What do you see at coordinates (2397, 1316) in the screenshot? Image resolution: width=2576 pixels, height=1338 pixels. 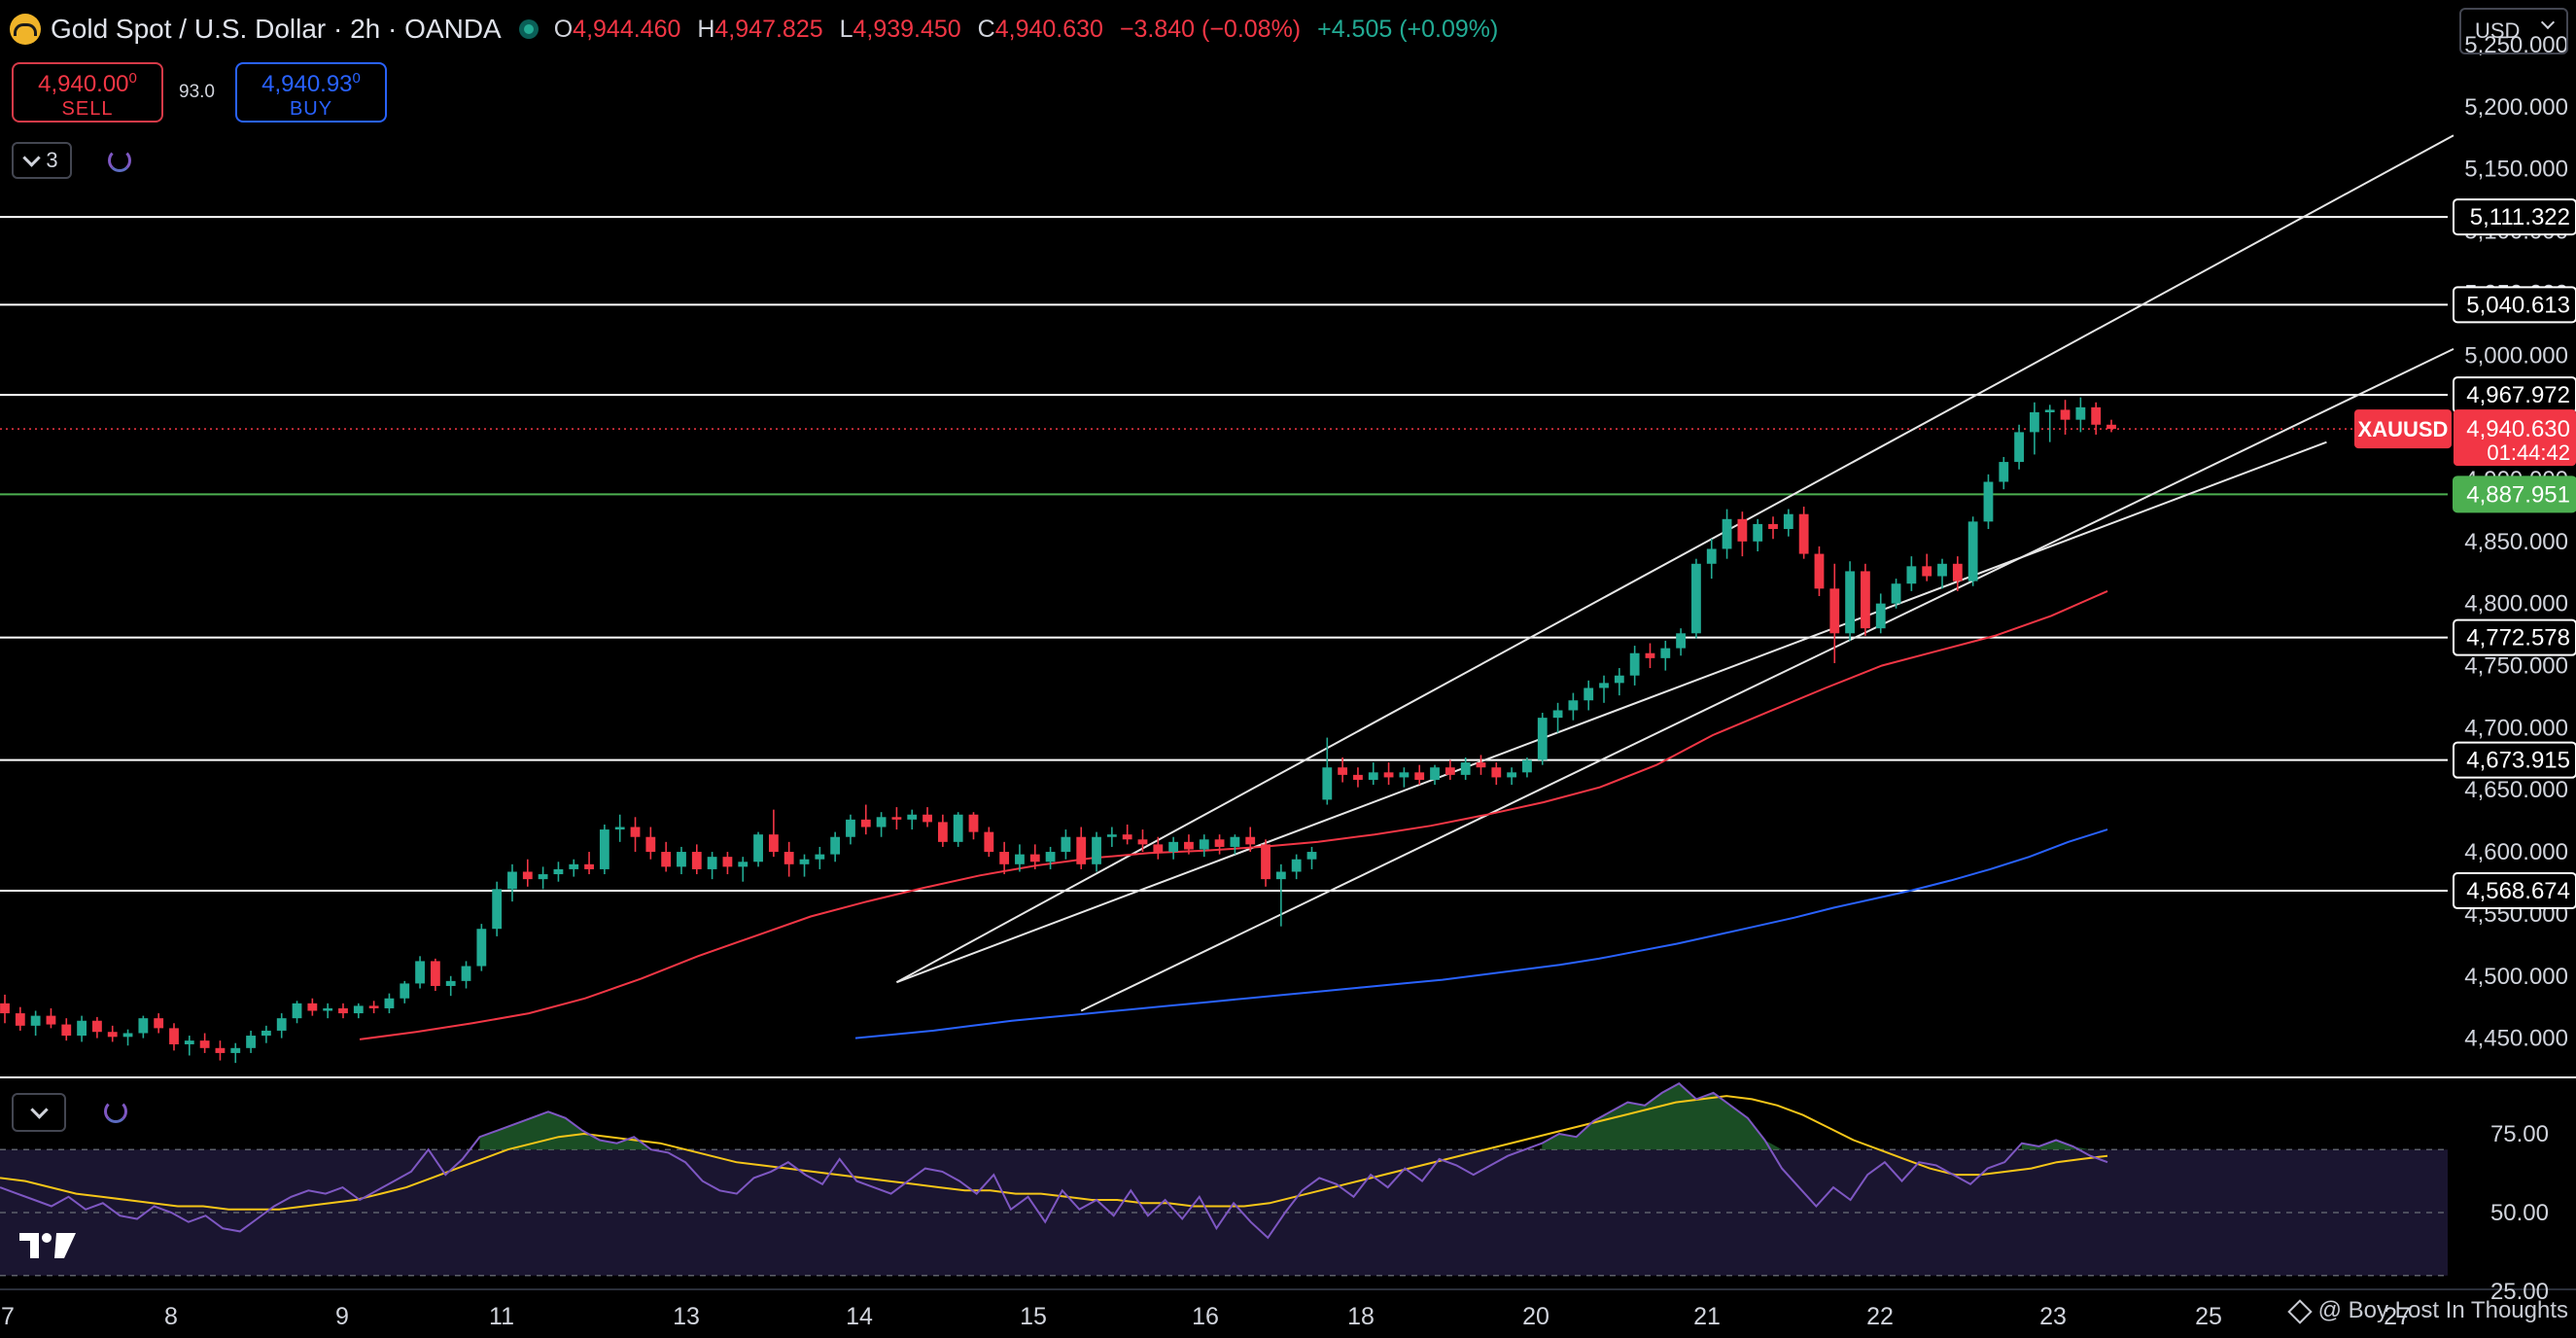 I see `time-axis-tick: 27` at bounding box center [2397, 1316].